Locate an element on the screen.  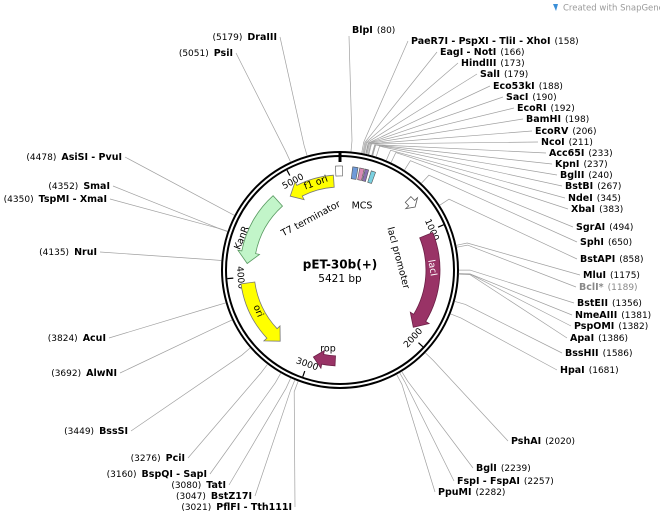
enzyme-position: (206) is located at coordinates (584, 132).